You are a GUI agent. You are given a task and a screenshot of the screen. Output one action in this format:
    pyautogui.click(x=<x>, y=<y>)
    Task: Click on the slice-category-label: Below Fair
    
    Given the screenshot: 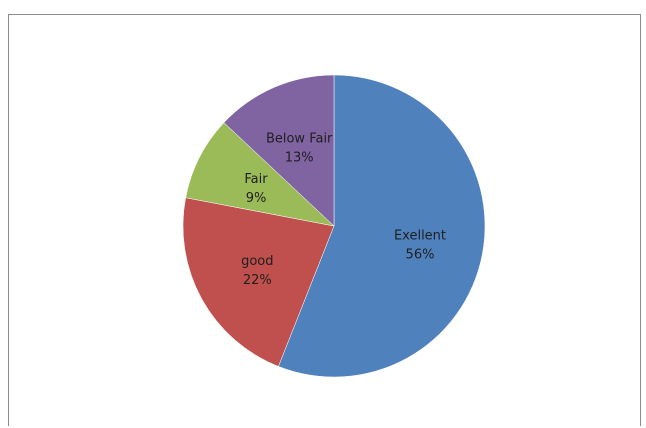 What is the action you would take?
    pyautogui.click(x=299, y=139)
    